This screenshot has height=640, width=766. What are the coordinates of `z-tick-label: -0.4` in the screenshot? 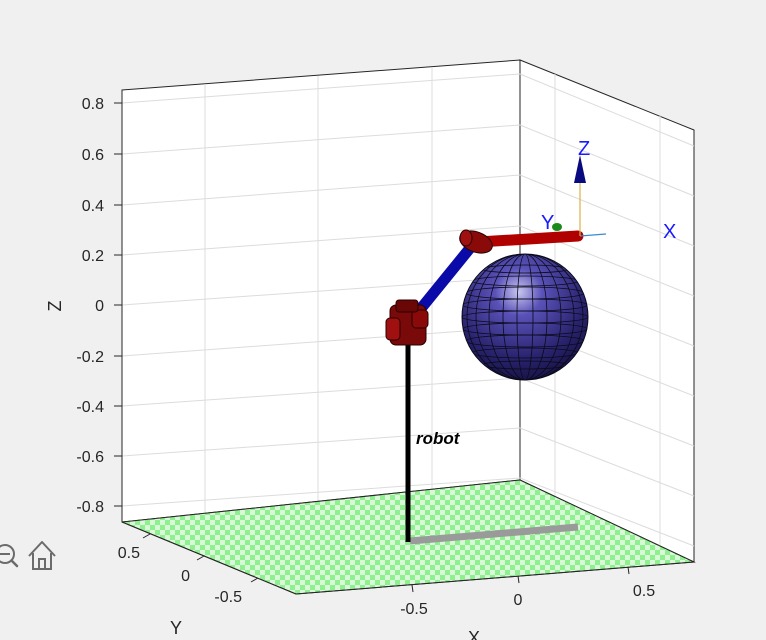 It's located at (90, 407).